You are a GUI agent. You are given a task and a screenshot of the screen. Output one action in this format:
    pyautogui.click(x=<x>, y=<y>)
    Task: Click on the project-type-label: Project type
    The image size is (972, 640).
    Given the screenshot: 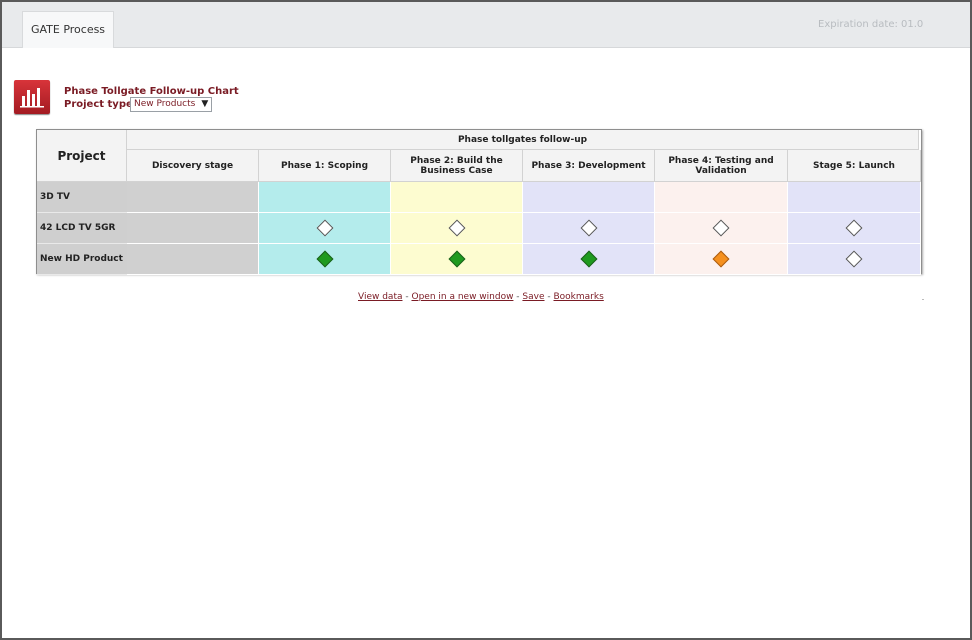 What is the action you would take?
    pyautogui.click(x=98, y=104)
    